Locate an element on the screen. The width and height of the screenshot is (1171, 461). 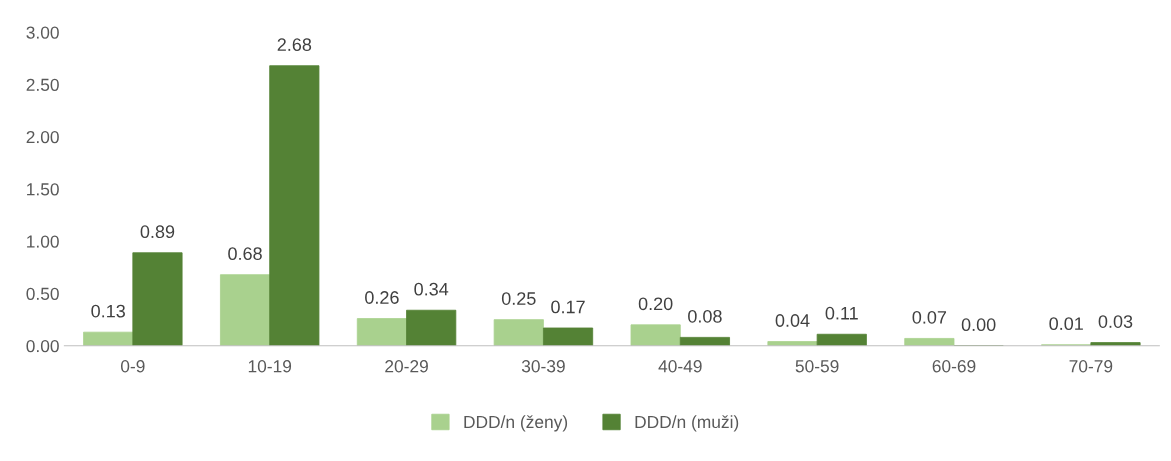
y-tick-label: 3.00 is located at coordinates (42, 32).